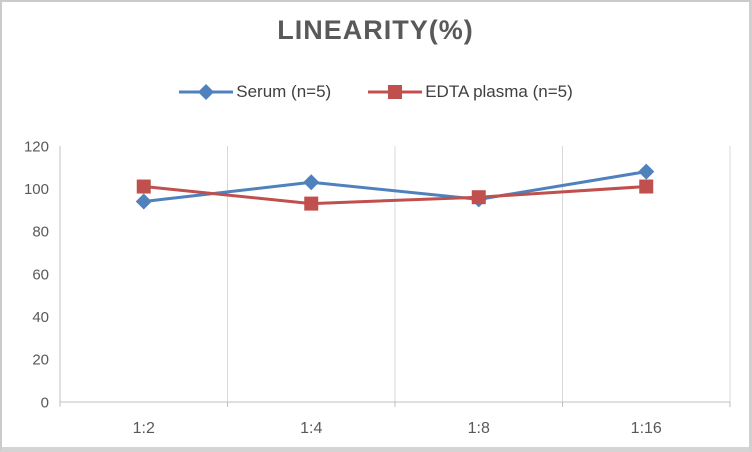 This screenshot has height=452, width=752. What do you see at coordinates (479, 428) in the screenshot?
I see `svg-text: 1:8` at bounding box center [479, 428].